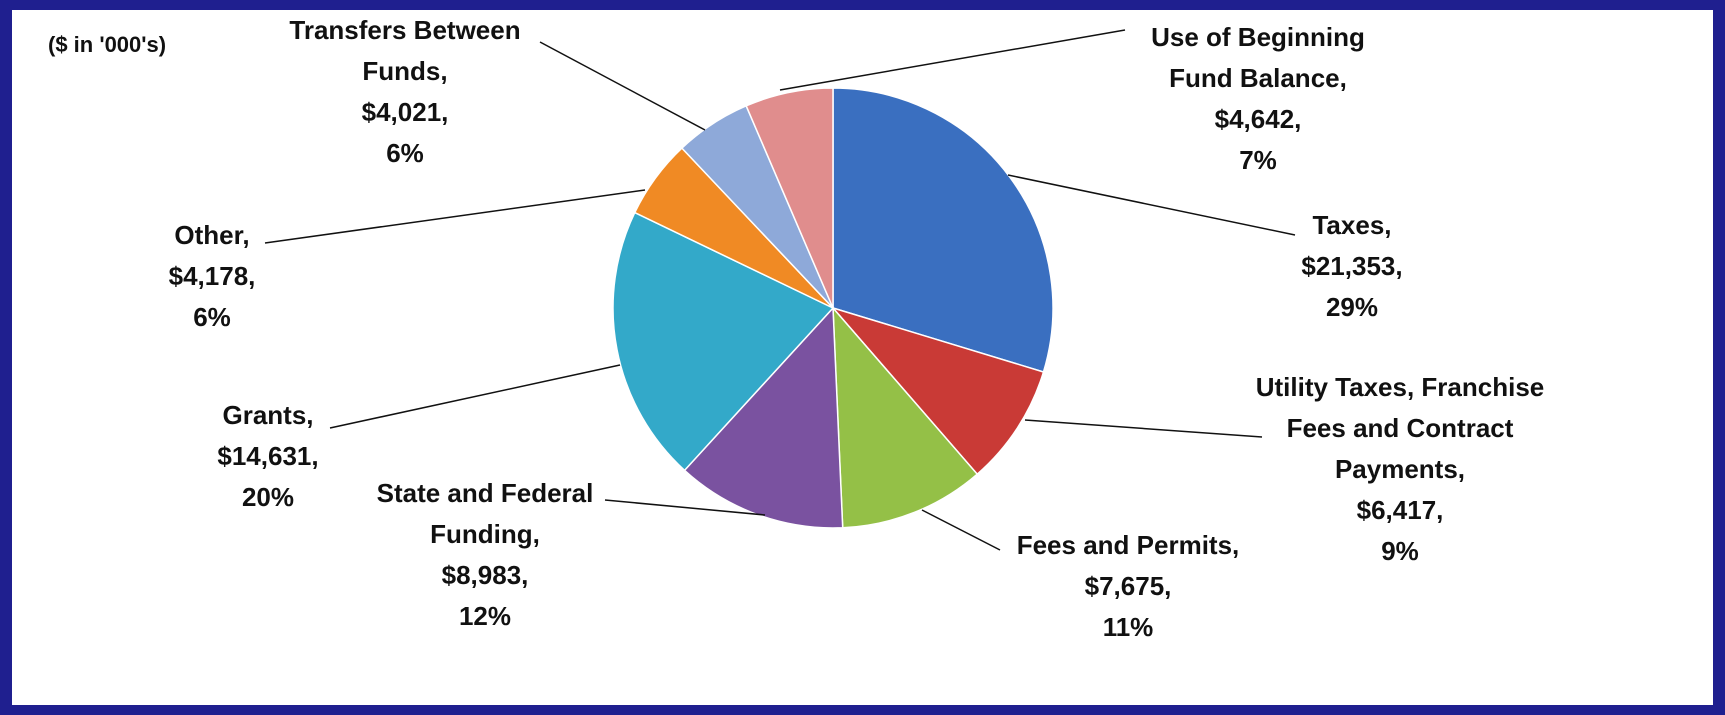  What do you see at coordinates (1128, 627) in the screenshot?
I see `percentage-label: 11%` at bounding box center [1128, 627].